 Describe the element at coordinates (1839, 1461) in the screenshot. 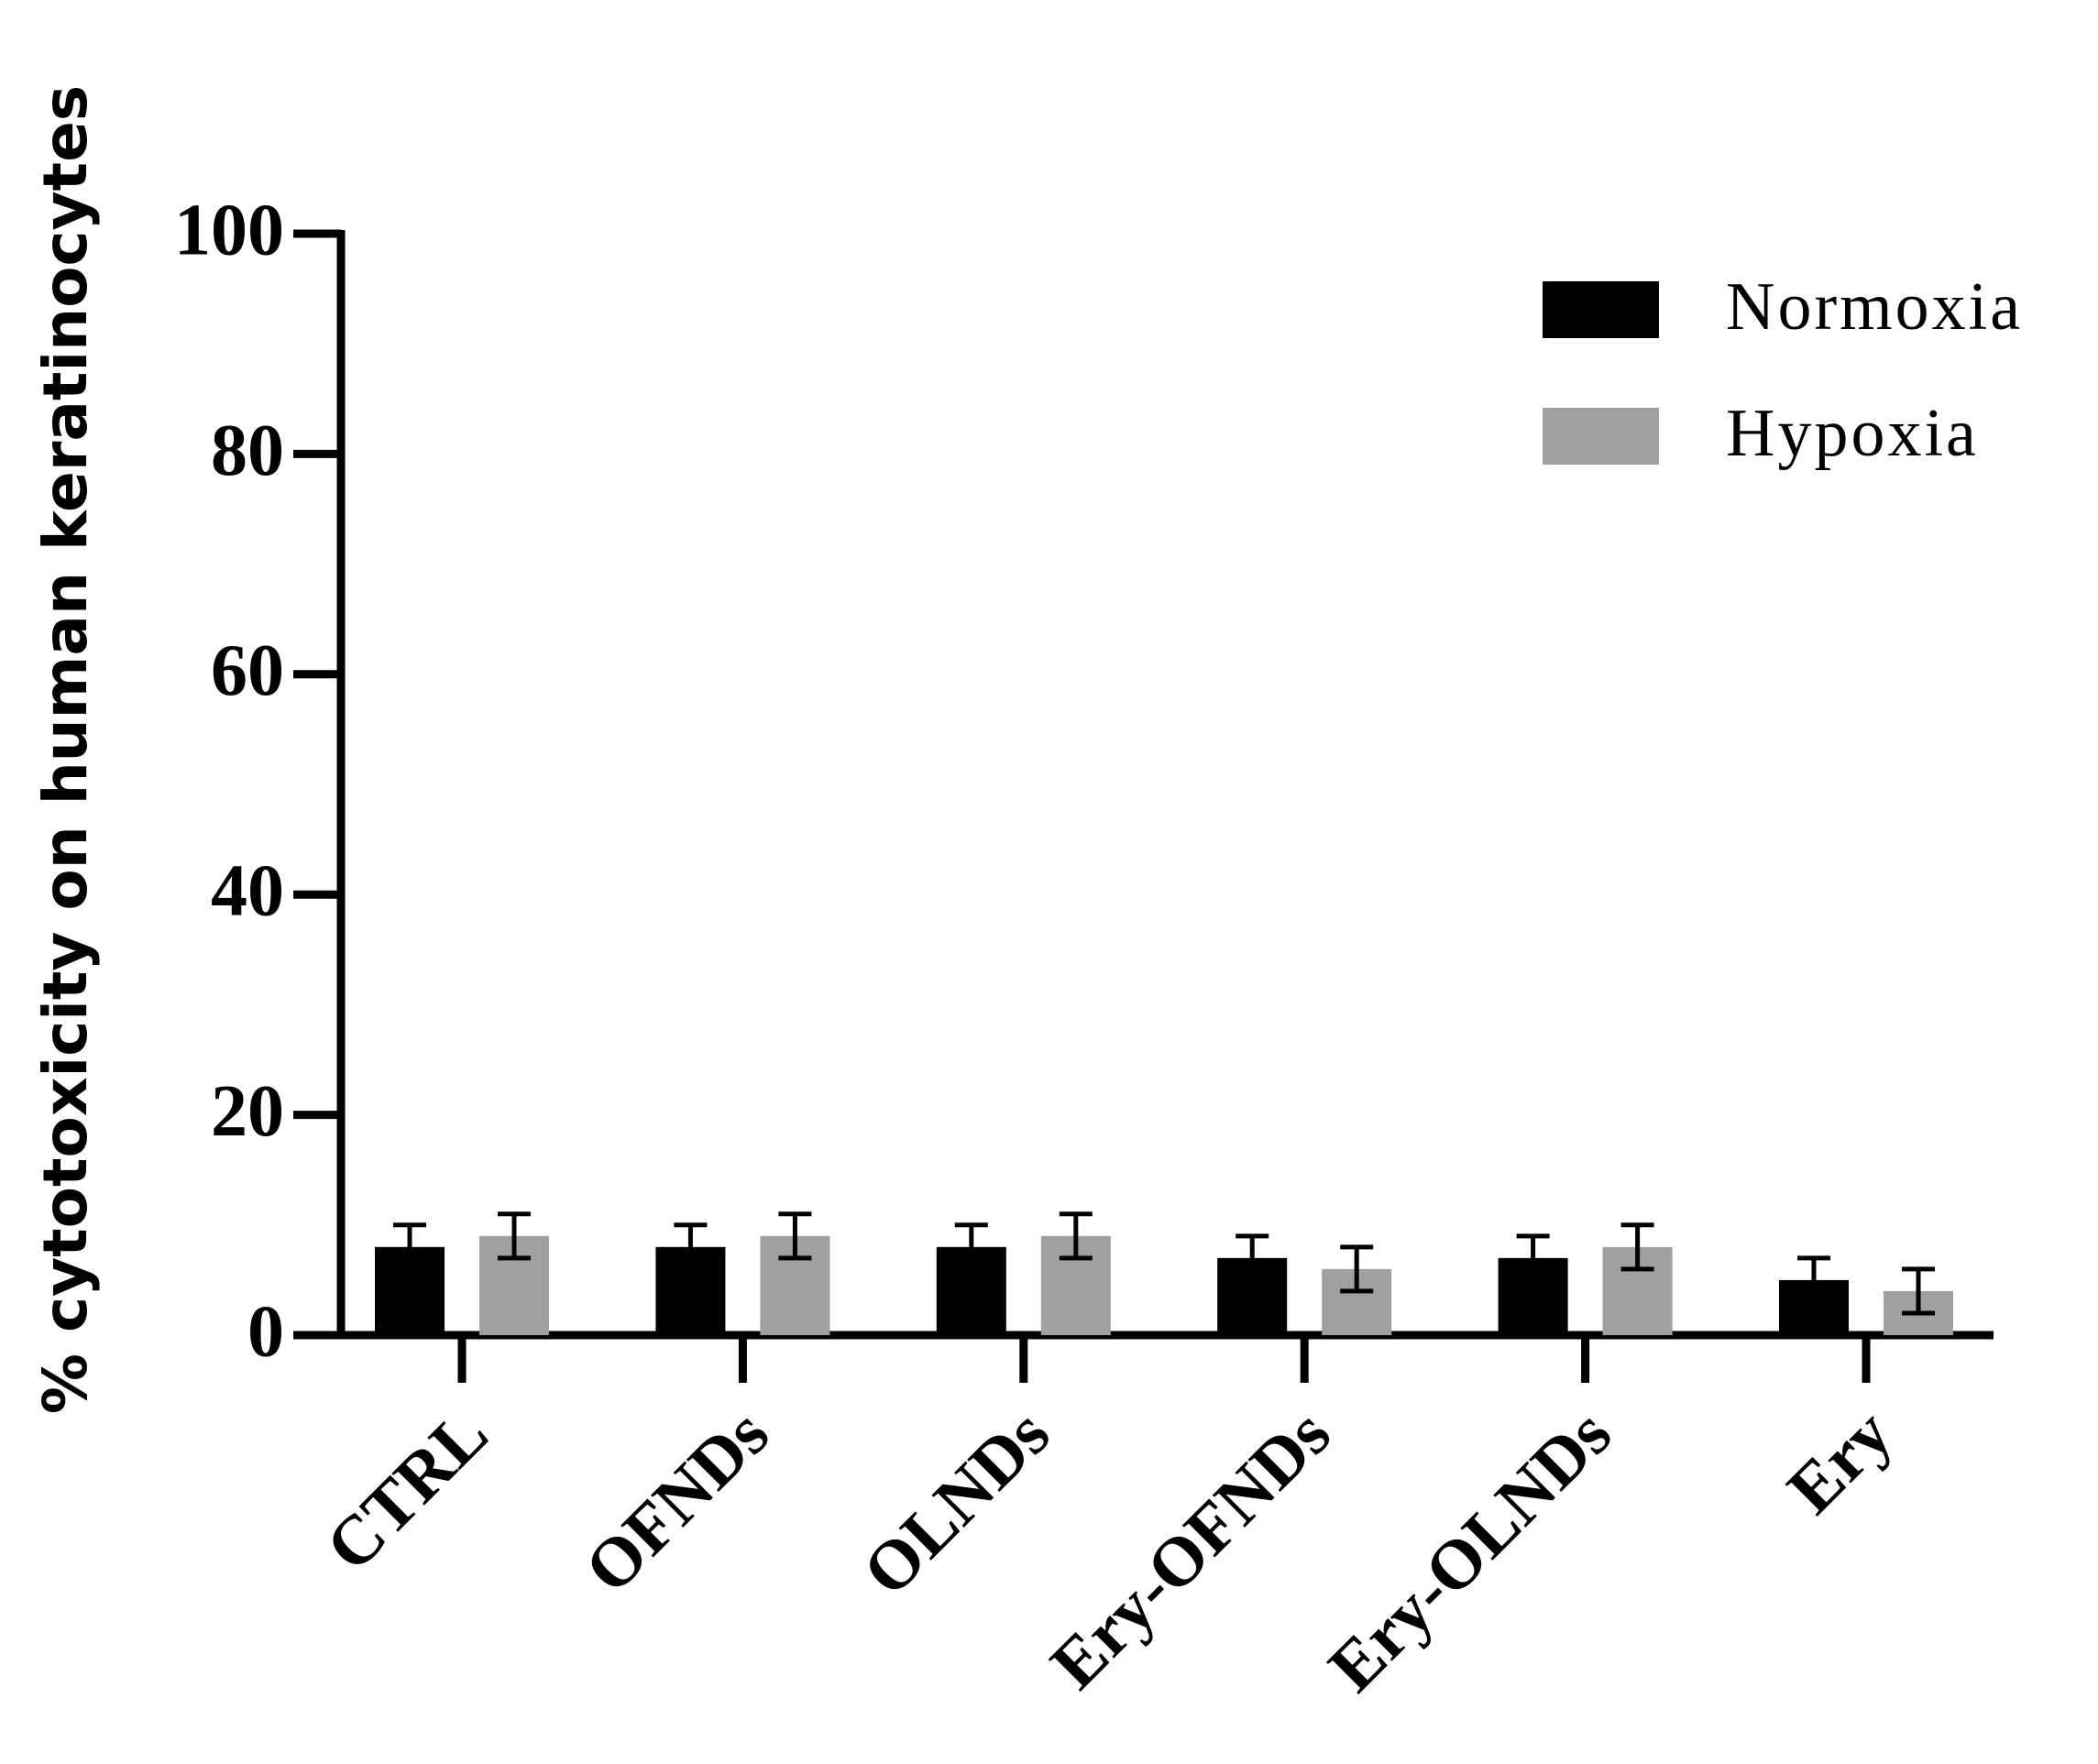

I see `x-tick-label: Ery` at that location.